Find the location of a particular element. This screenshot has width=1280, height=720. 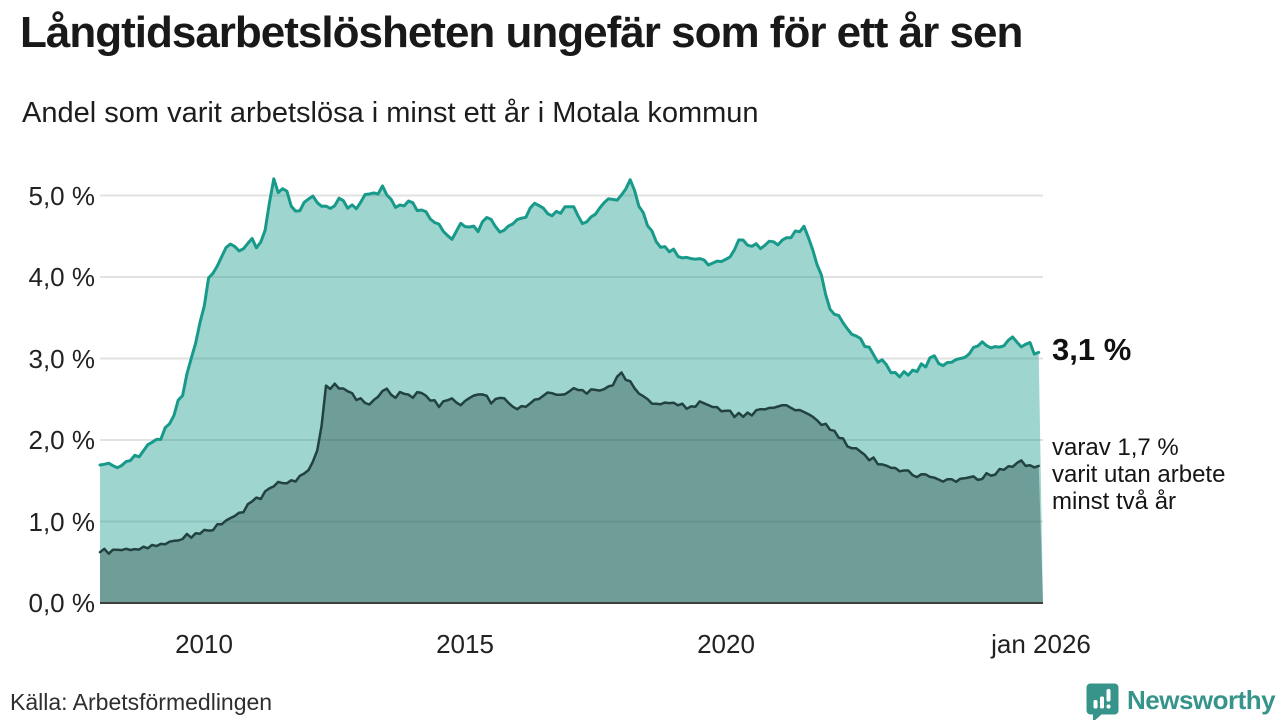

y-axis-label: 4,0 % is located at coordinates (62, 277).